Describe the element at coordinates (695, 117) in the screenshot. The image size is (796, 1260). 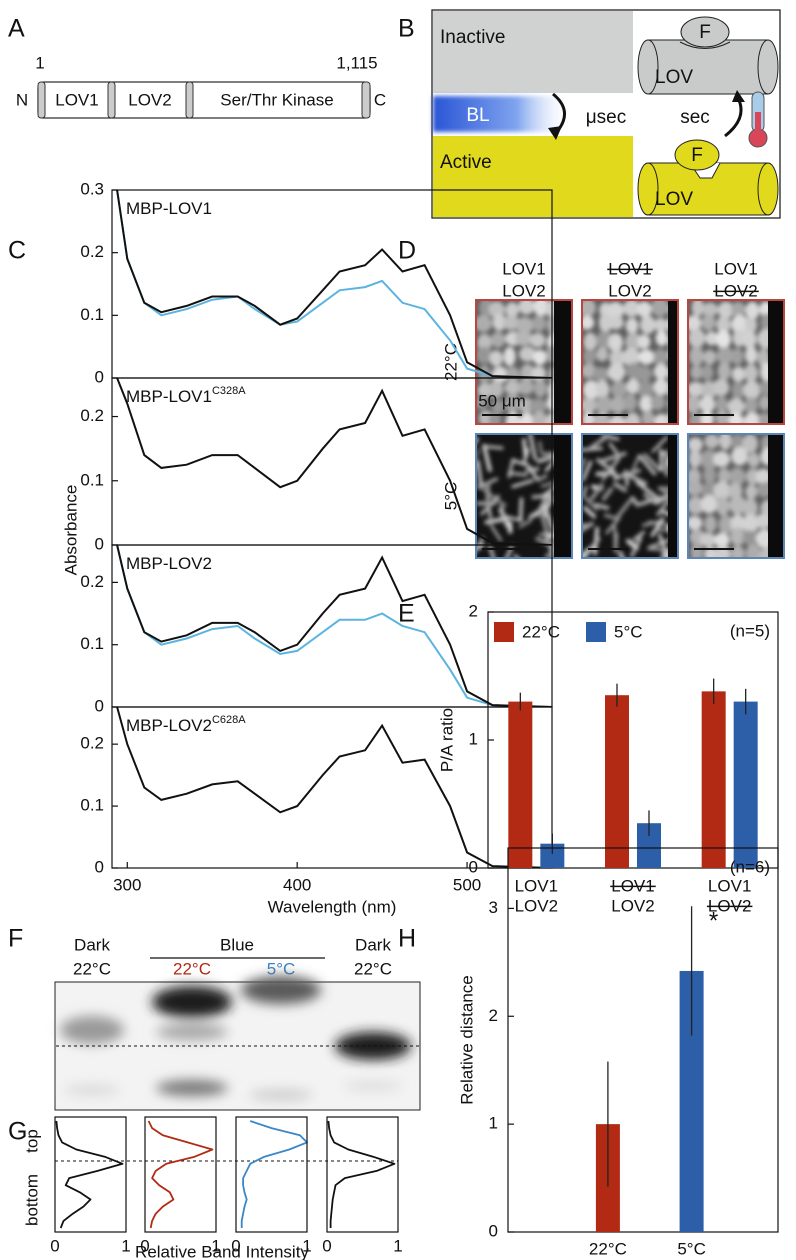
I see `rate-label: sec` at that location.